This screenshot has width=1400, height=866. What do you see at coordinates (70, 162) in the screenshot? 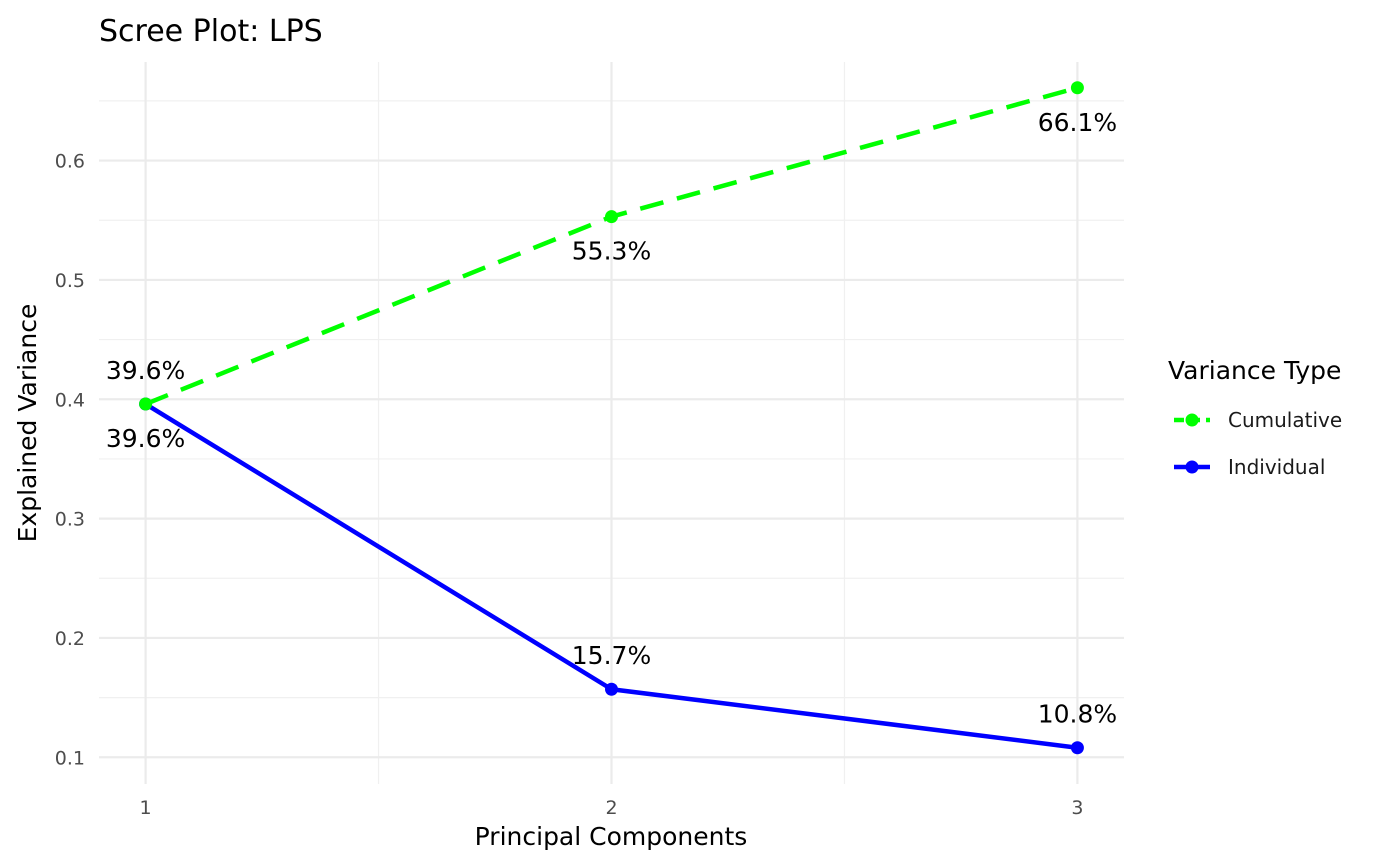
I see `y-tick-label: 0.6` at bounding box center [70, 162].